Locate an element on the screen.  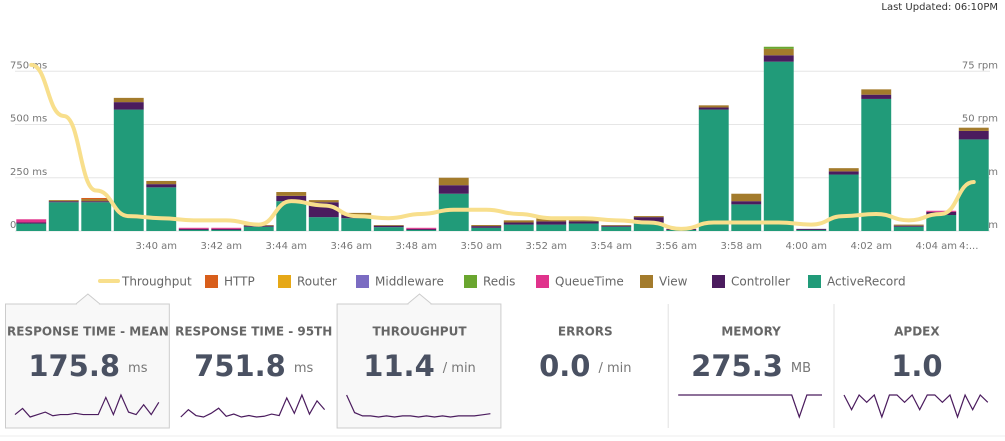
metric-value: 751.8 ms is located at coordinates (253, 366).